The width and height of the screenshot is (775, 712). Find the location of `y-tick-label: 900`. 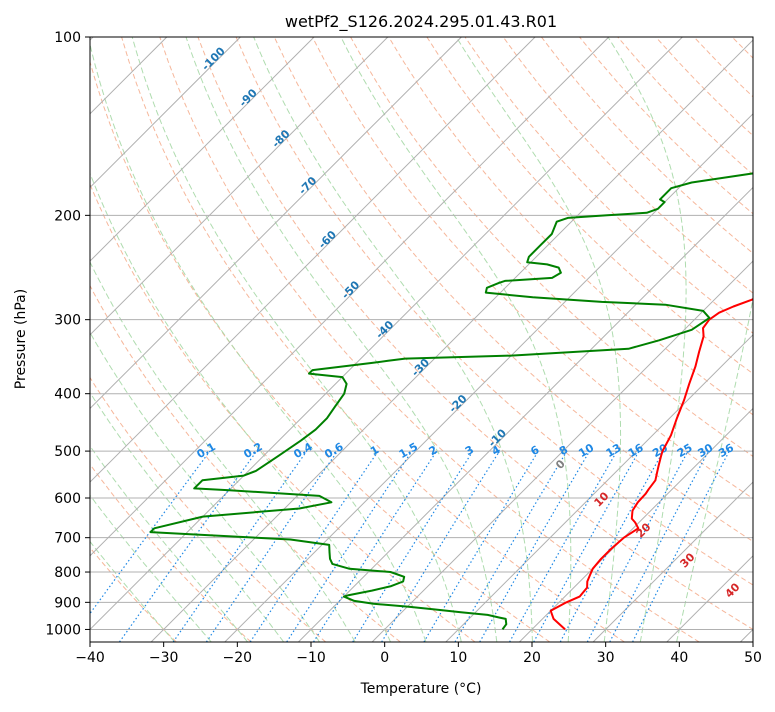

y-tick-label: 900 is located at coordinates (67, 603).